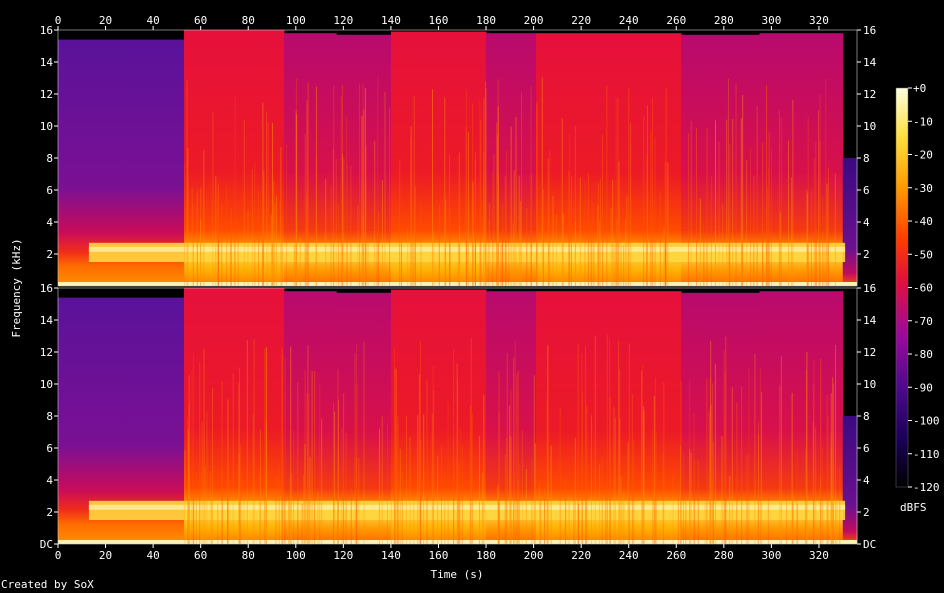 Image resolution: width=944 pixels, height=593 pixels. What do you see at coordinates (923, 321) in the screenshot?
I see `colorbar-tick-label: -70` at bounding box center [923, 321].